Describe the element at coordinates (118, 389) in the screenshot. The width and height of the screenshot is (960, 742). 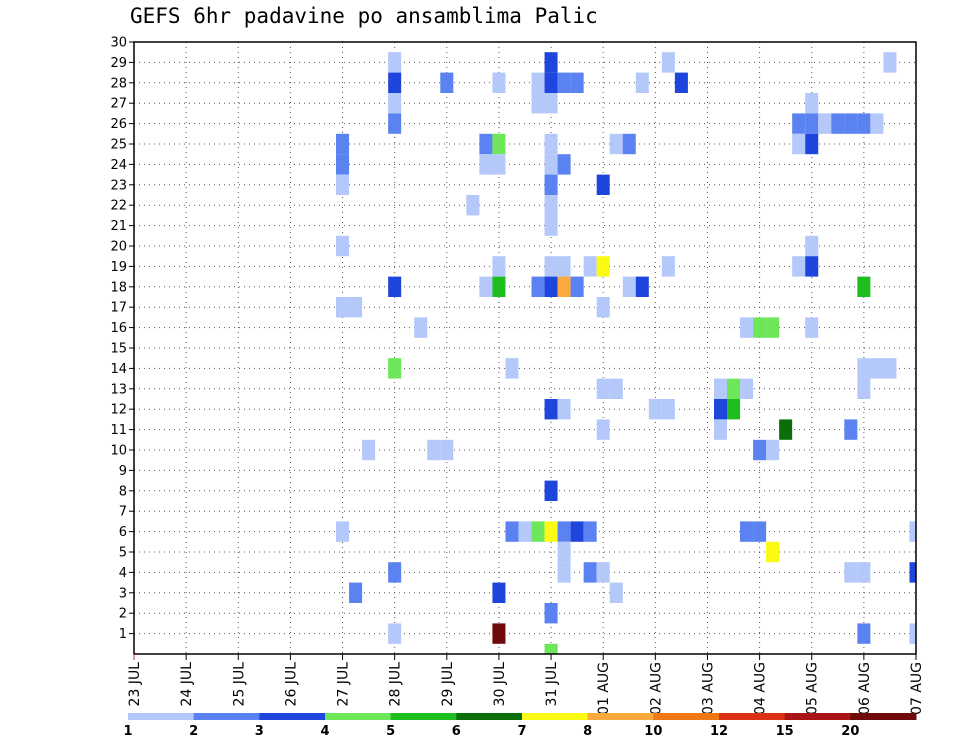
I see `y-tick-label: 13` at that location.